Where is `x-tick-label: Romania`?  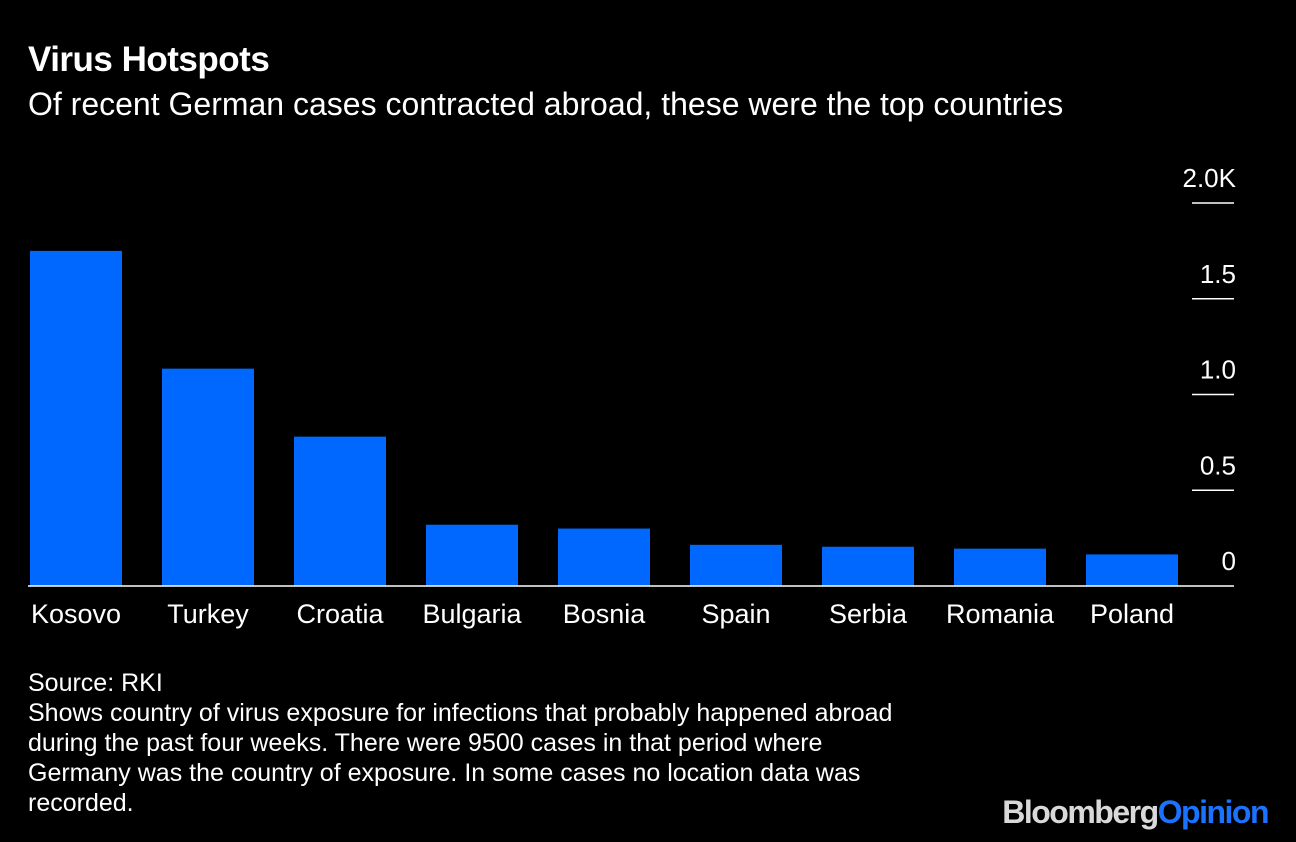
x-tick-label: Romania is located at coordinates (1000, 614).